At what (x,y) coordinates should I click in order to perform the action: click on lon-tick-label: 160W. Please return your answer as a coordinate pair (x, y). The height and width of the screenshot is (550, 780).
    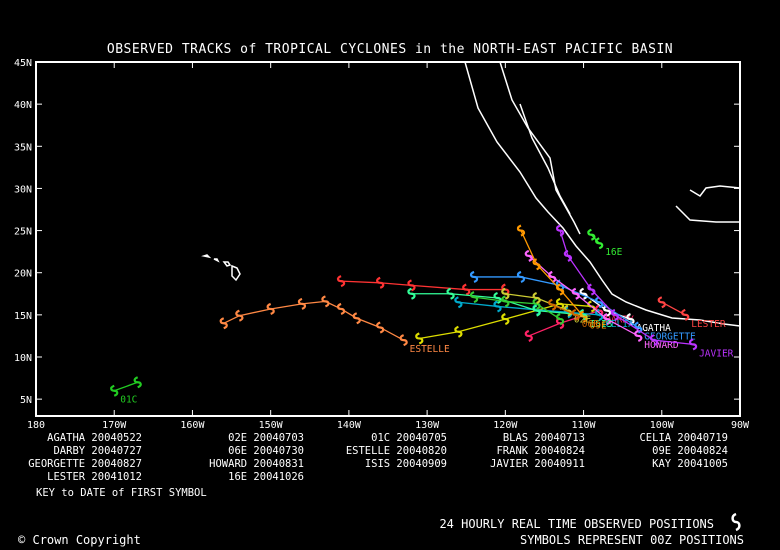
    Looking at the image, I should click on (192, 425).